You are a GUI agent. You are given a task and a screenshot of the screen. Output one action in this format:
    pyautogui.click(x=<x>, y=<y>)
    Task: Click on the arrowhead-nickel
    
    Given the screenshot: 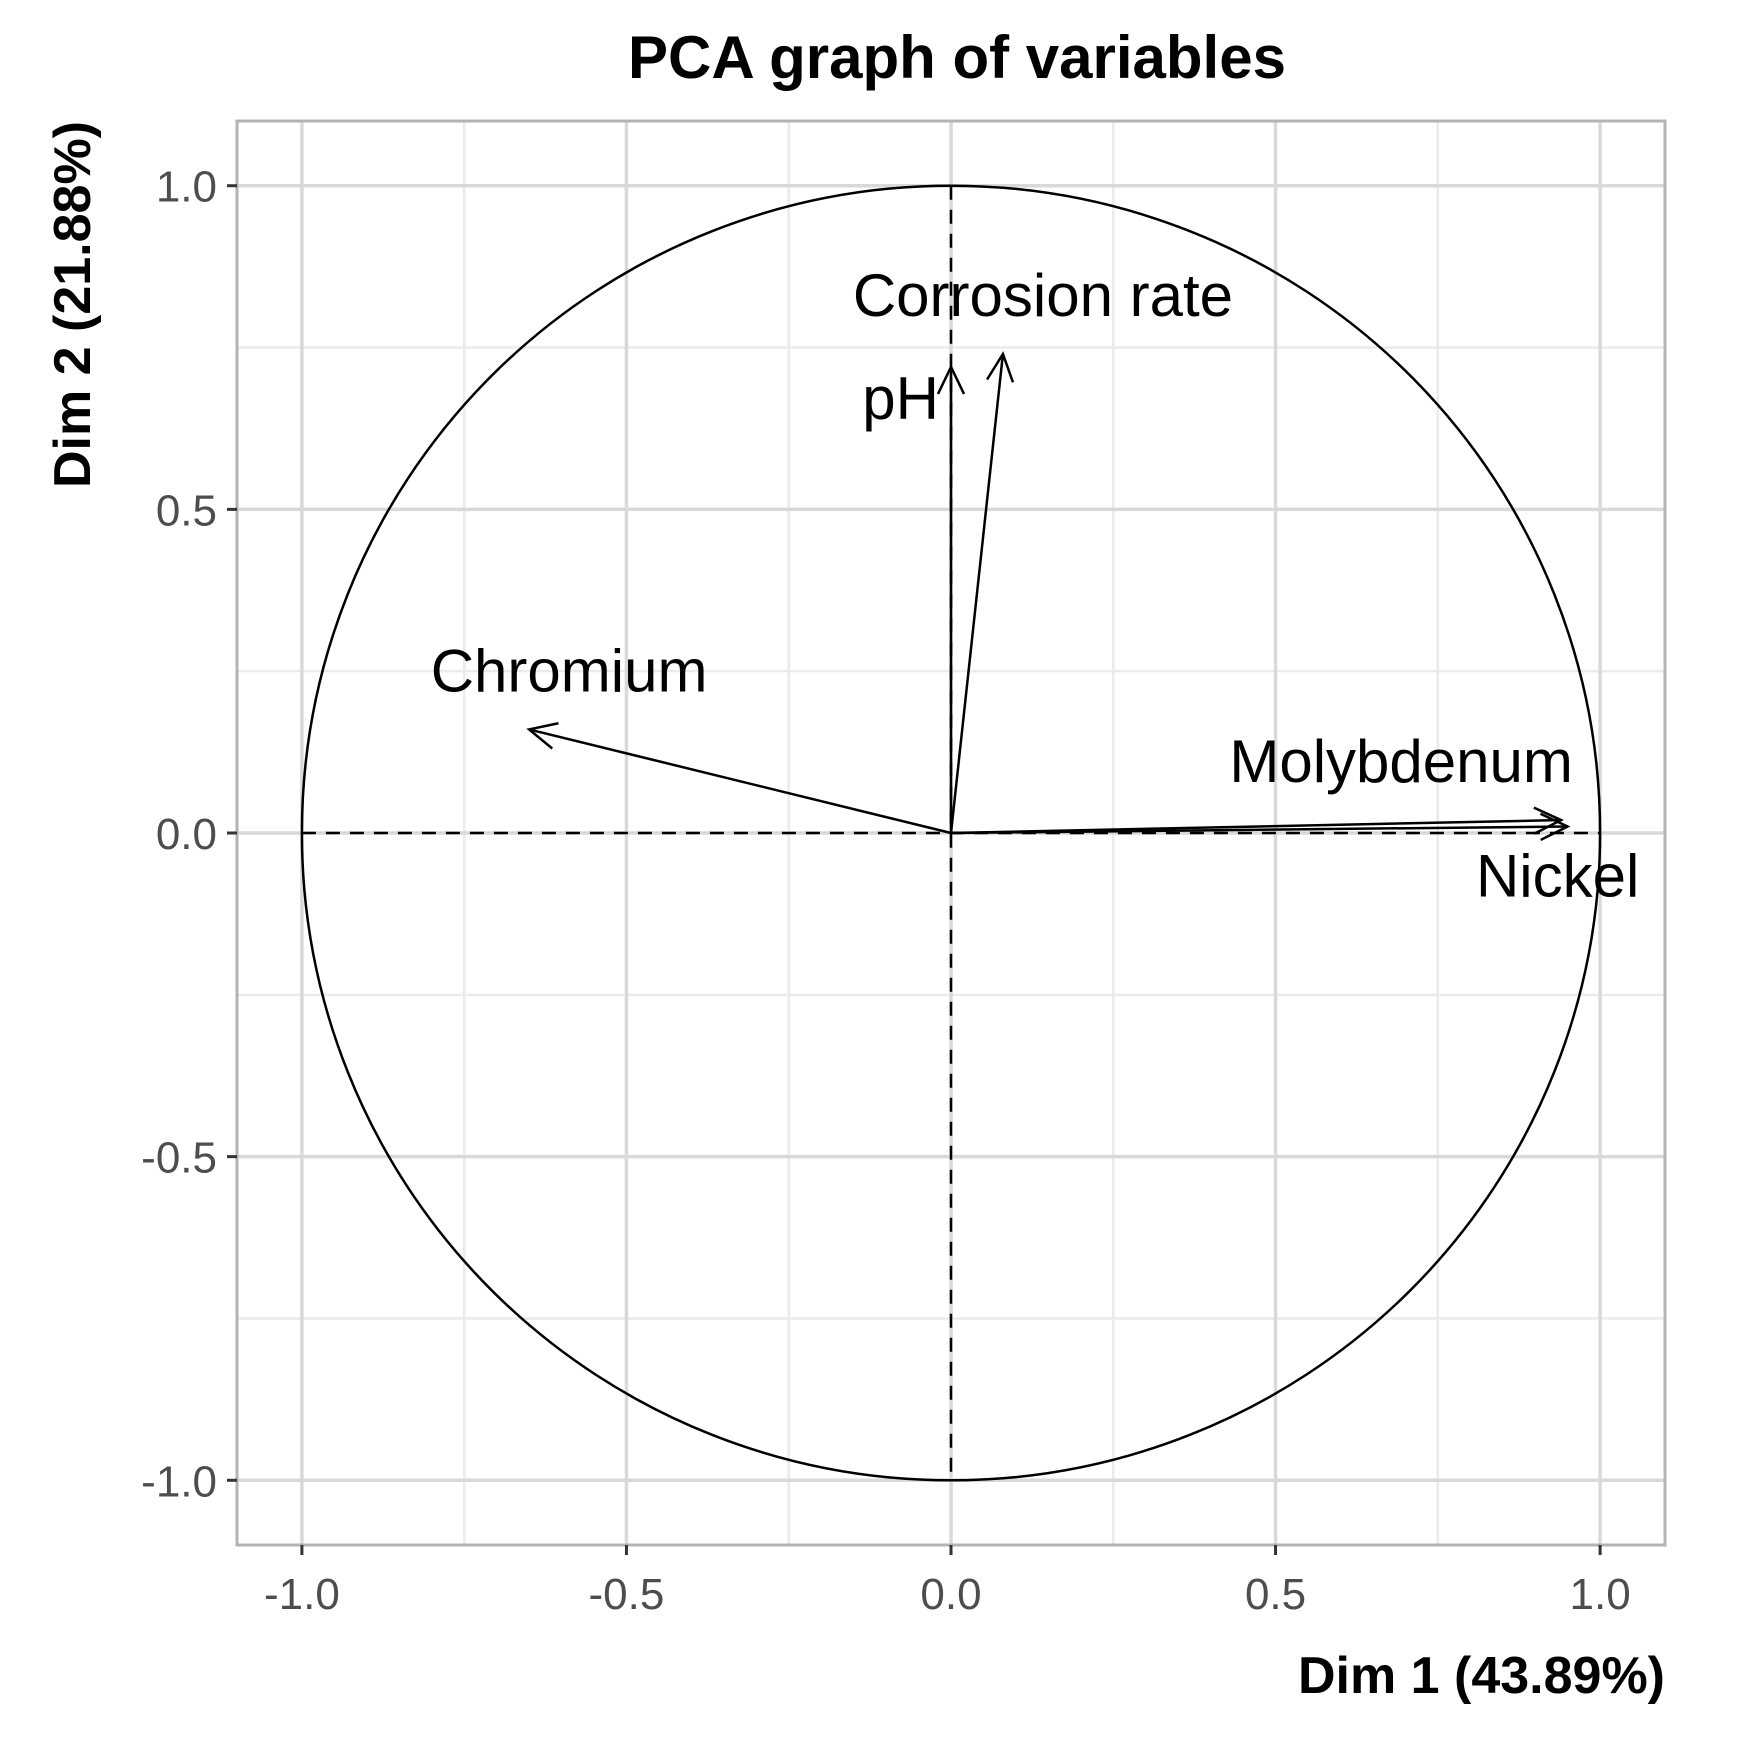 What is the action you would take?
    pyautogui.click(x=1555, y=826)
    